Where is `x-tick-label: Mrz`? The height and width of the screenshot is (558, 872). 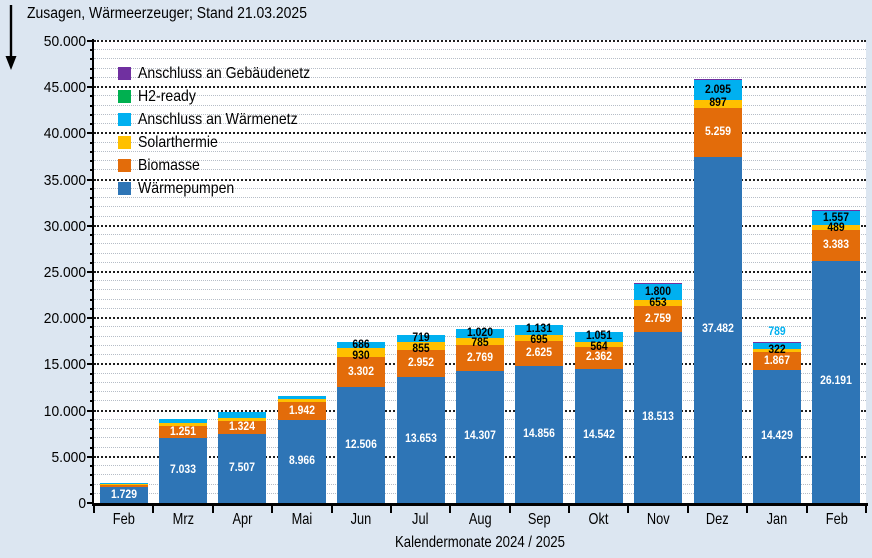
x-tick-label: Mrz is located at coordinates (182, 520).